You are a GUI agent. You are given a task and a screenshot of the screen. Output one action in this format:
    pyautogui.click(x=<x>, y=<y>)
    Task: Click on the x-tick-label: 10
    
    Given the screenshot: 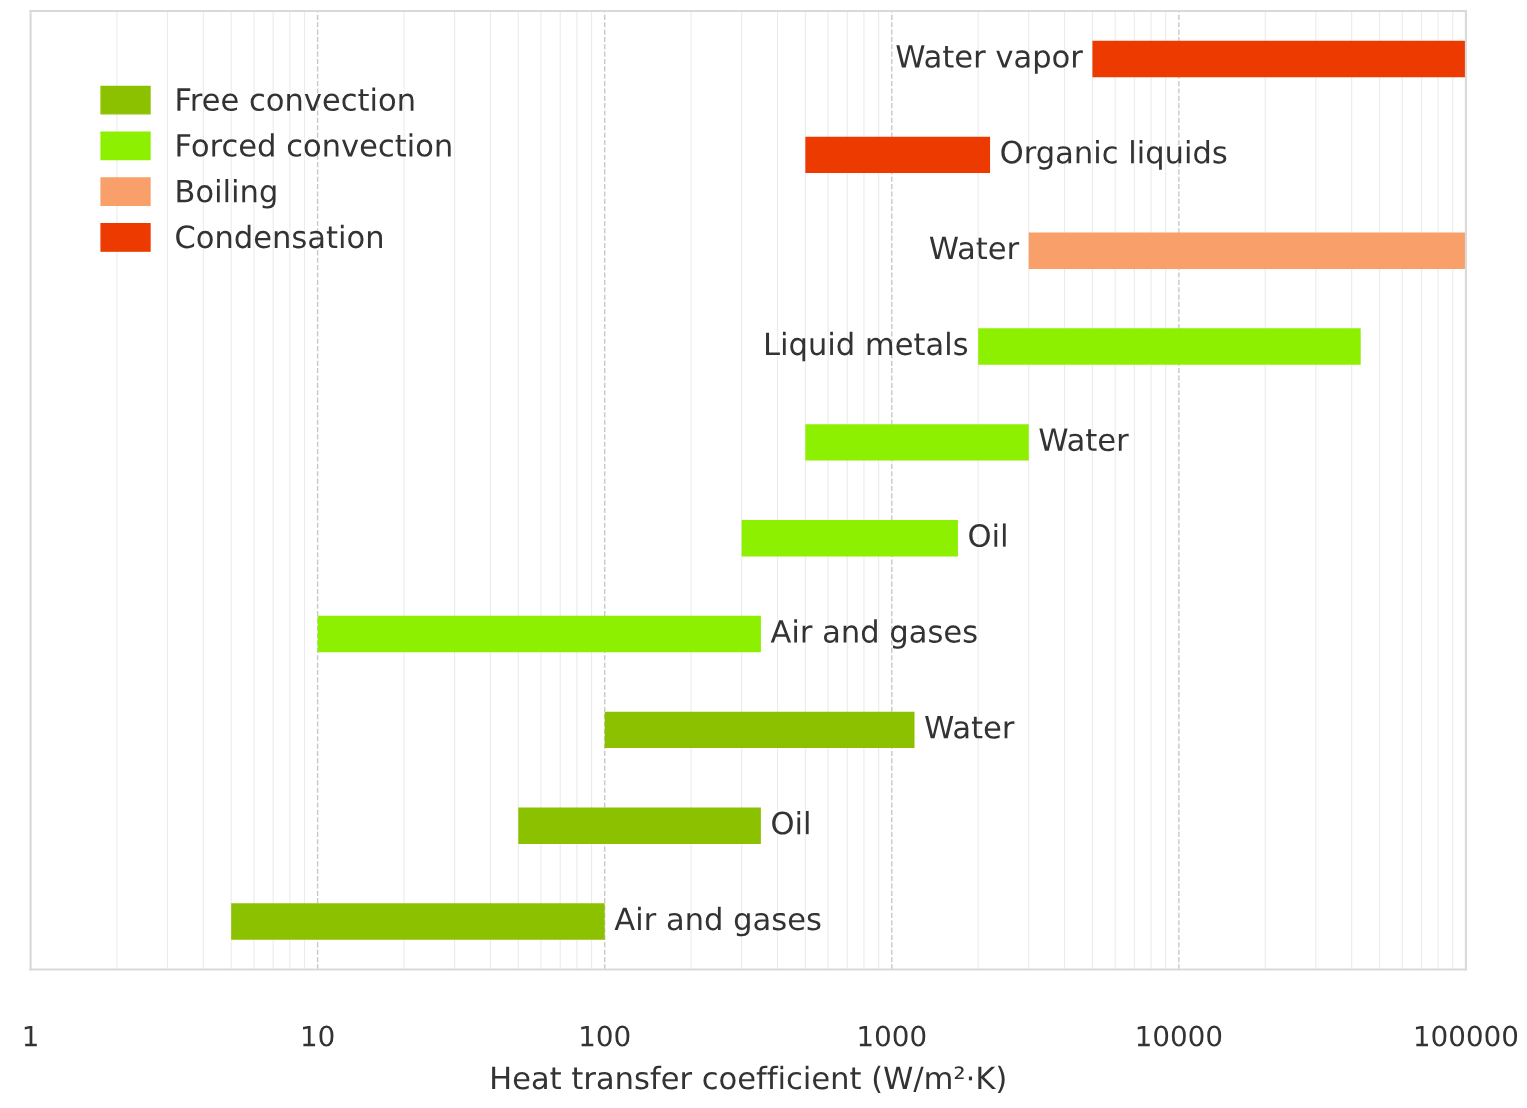 What is the action you would take?
    pyautogui.click(x=318, y=1036)
    